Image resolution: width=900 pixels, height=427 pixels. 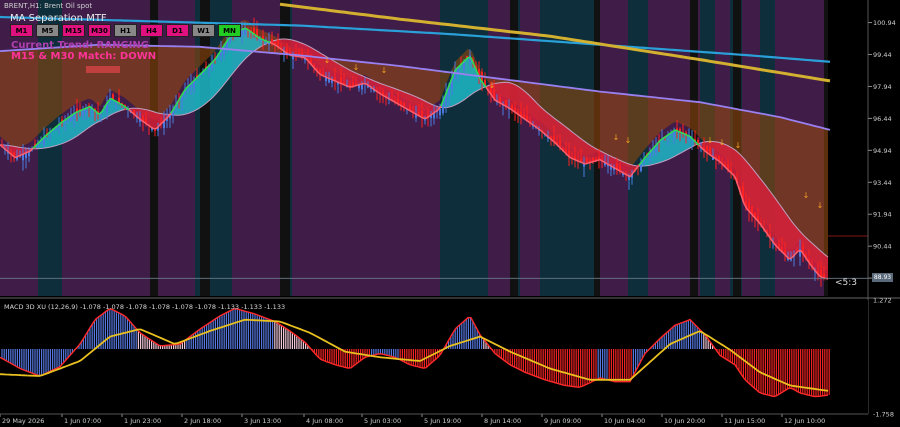 What do you see at coordinates (882, 247) in the screenshot?
I see `price-tick-label: 90.44` at bounding box center [882, 247].